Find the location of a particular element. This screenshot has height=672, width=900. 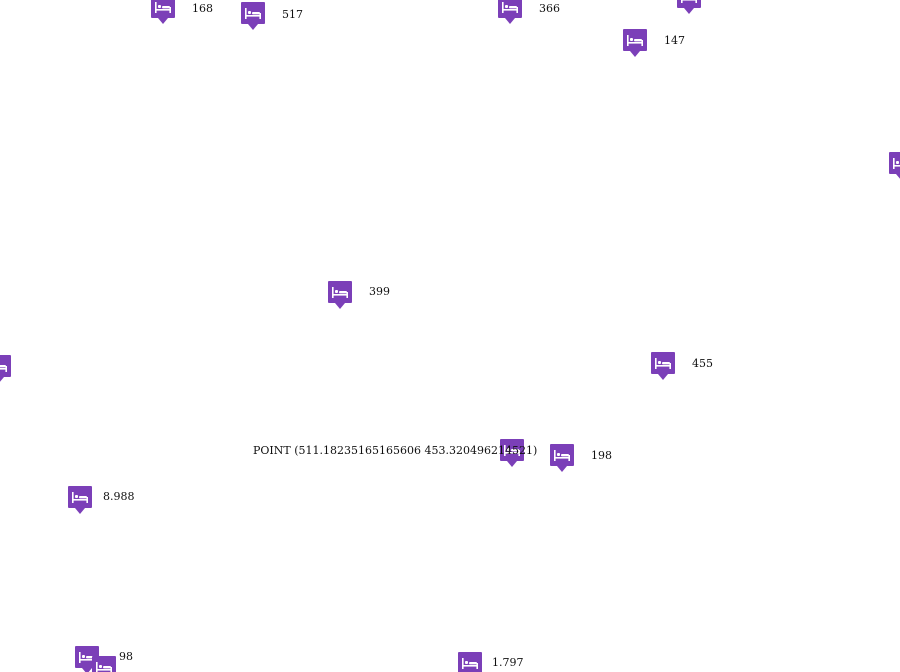

marker-label: 455 is located at coordinates (702, 363).